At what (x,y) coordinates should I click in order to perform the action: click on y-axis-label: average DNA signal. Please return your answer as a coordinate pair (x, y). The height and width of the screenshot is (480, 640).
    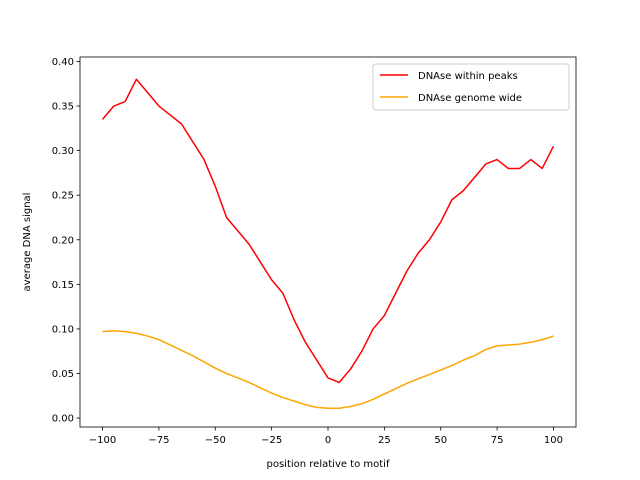
    Looking at the image, I should click on (27, 242).